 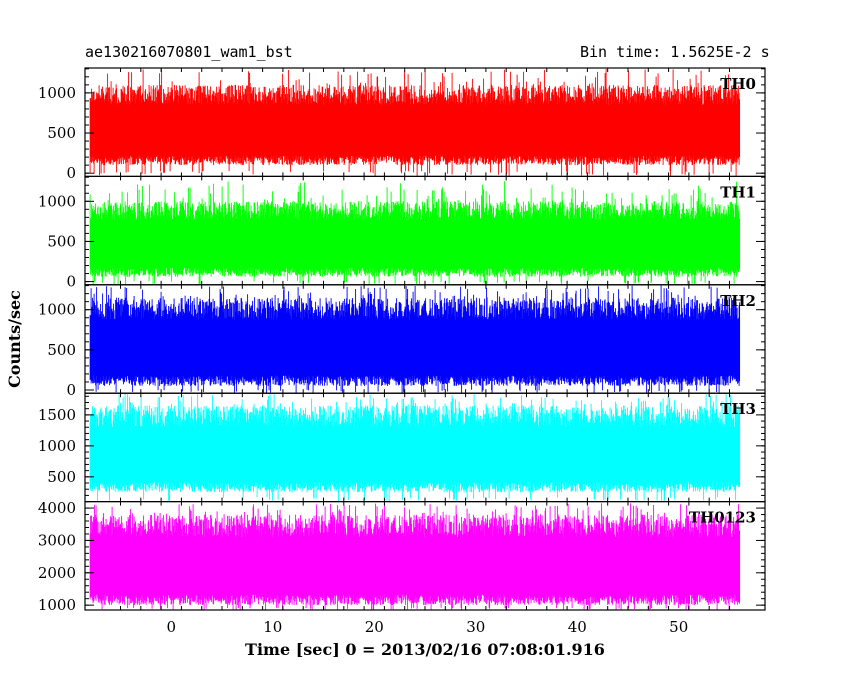 I want to click on panel-label-th0123: TH0123, so click(x=722, y=518).